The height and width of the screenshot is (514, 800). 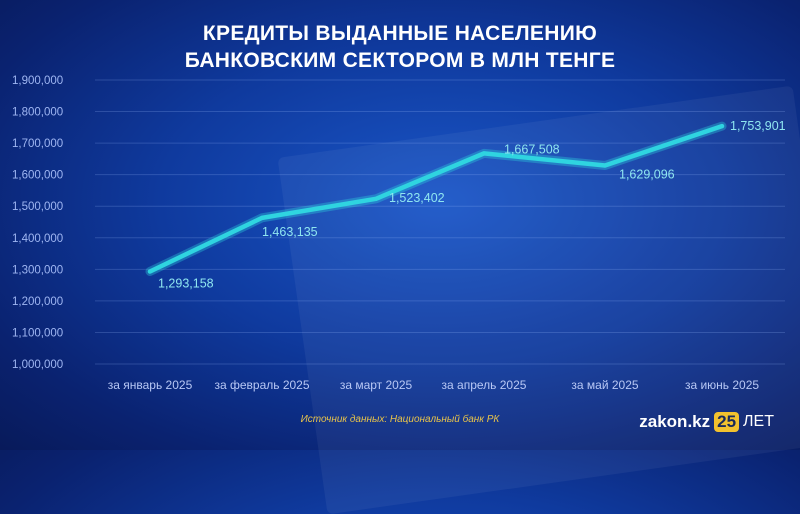 I want to click on data-label: 1,667,508, so click(x=532, y=149).